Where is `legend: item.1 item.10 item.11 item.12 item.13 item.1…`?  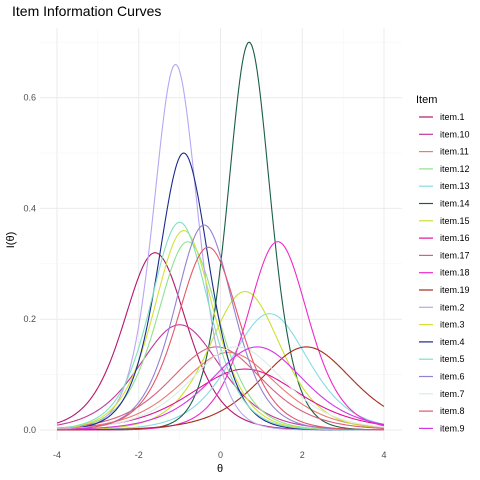
legend: item.1 item.10 item.11 item.12 item.13 item.1… is located at coordinates (444, 272).